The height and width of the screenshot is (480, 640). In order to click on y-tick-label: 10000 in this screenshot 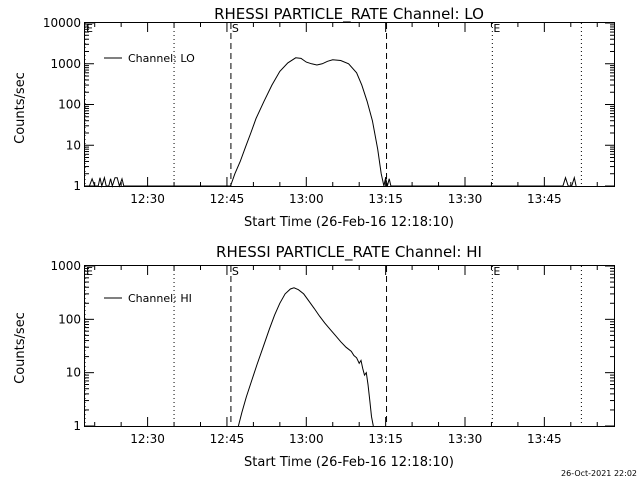, I will do `click(62, 23)`.